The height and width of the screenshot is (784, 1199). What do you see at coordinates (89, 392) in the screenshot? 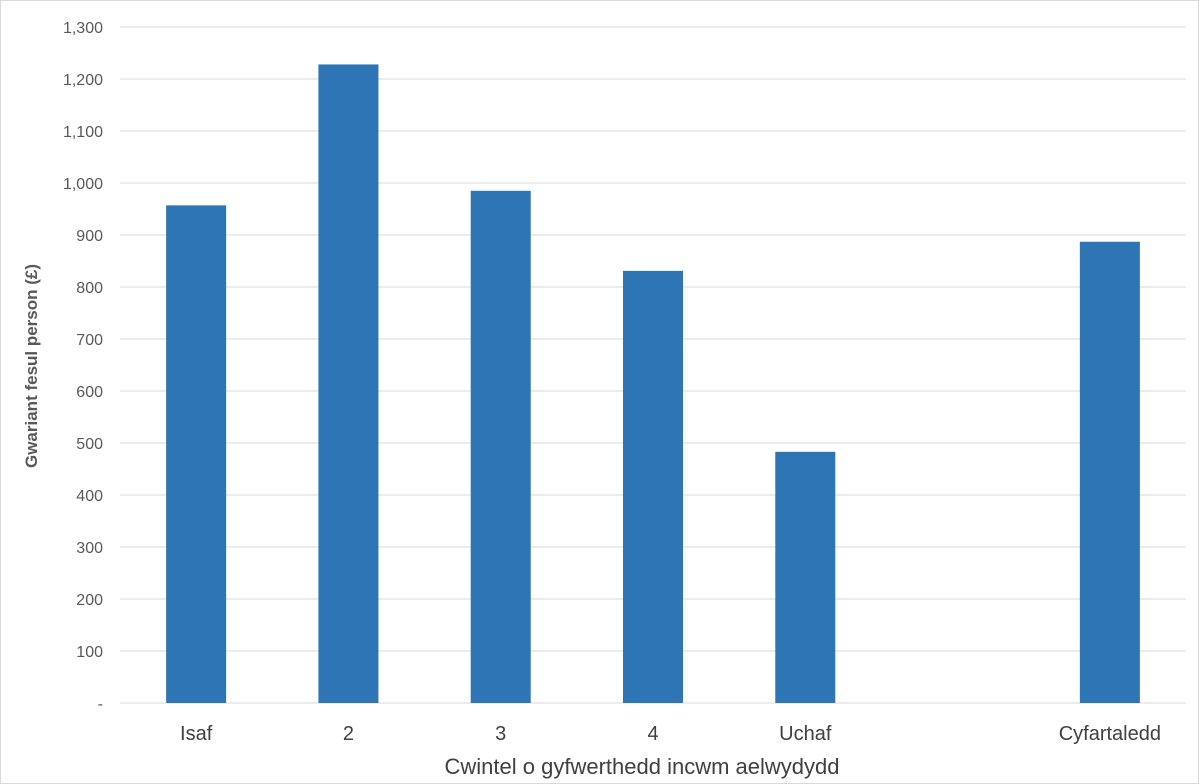
I see `y-tick-label: 600` at bounding box center [89, 392].